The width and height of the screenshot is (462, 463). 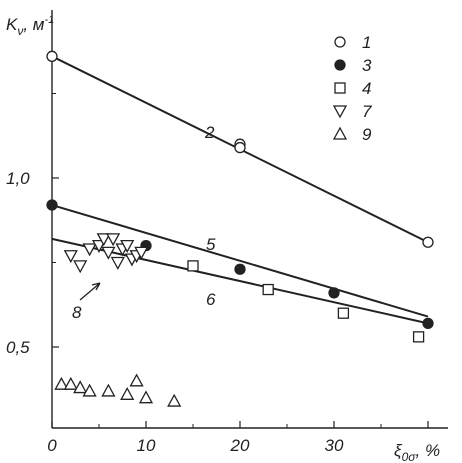 What do you see at coordinates (366, 88) in the screenshot?
I see `legend-label-4: 4` at bounding box center [366, 88].